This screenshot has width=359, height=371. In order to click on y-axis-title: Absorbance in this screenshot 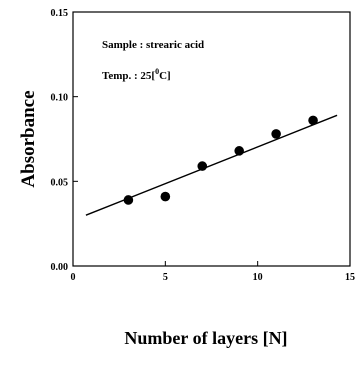, I will do `click(28, 138)`.